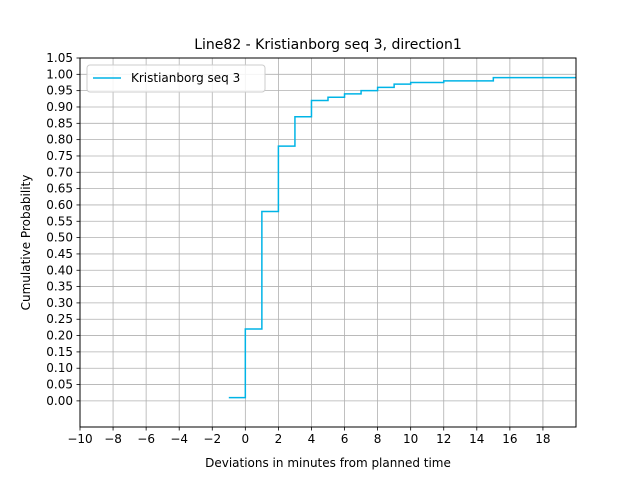 The height and width of the screenshot is (480, 640). Describe the element at coordinates (59, 254) in the screenshot. I see `y-tick-label: 0.45` at that location.